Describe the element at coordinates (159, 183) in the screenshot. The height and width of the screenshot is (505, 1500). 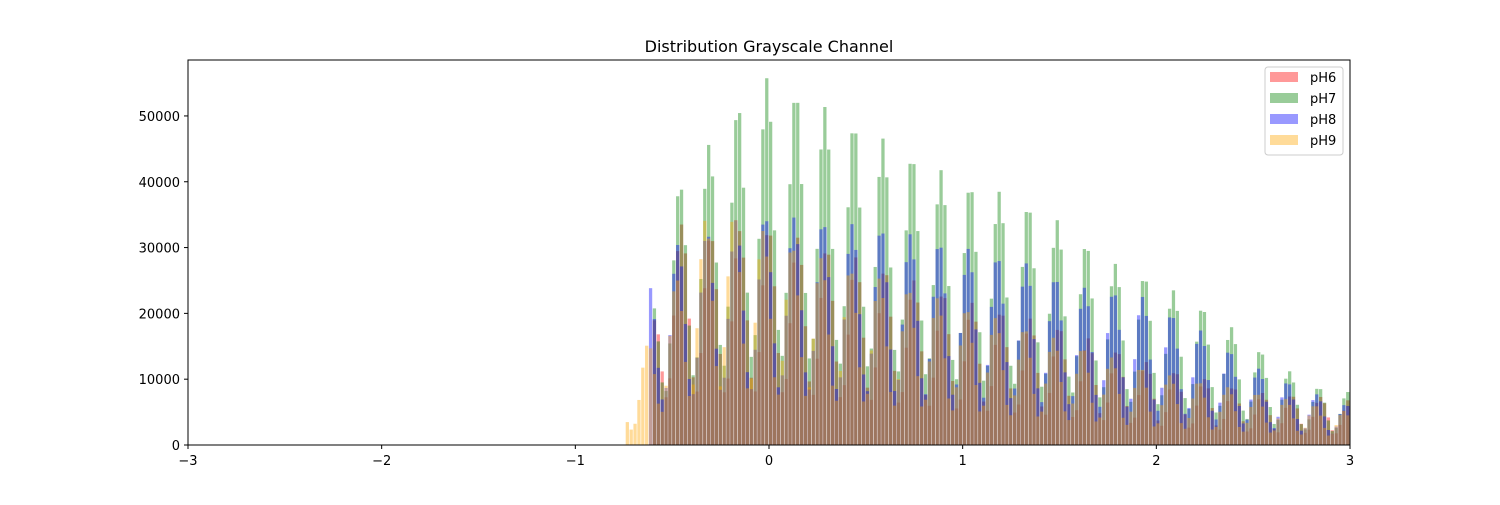
I see `y-tick-label: 40000` at that location.